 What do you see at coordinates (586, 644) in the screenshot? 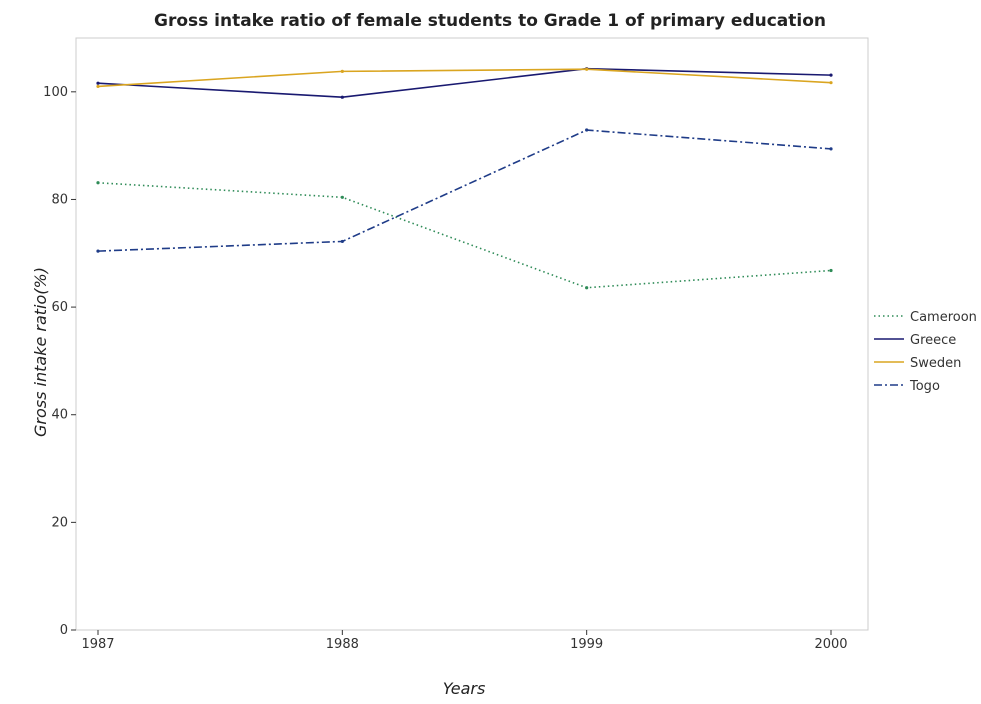
I see `x-tick-label: 1999` at bounding box center [586, 644].